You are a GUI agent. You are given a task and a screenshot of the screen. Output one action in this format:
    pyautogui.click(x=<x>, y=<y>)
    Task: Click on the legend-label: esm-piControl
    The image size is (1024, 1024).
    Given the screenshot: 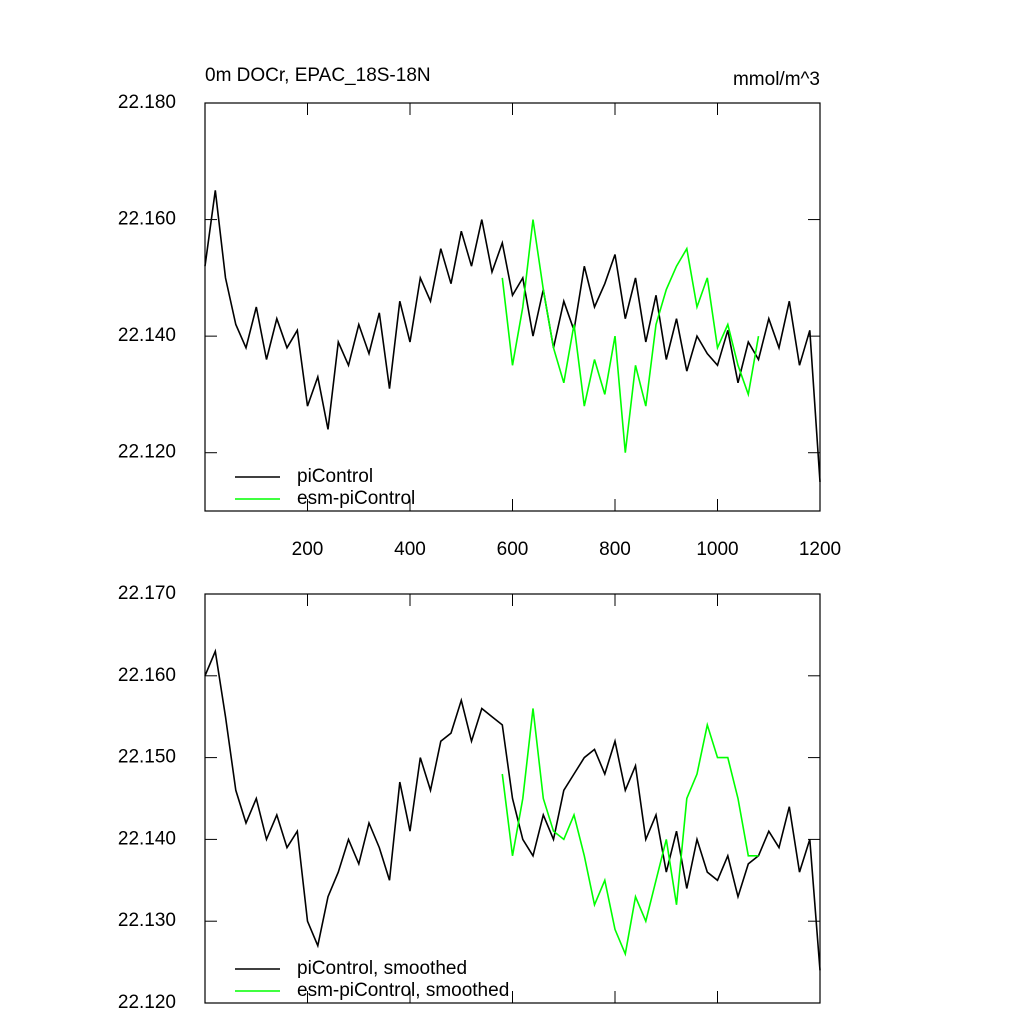 What is the action you would take?
    pyautogui.click(x=356, y=498)
    